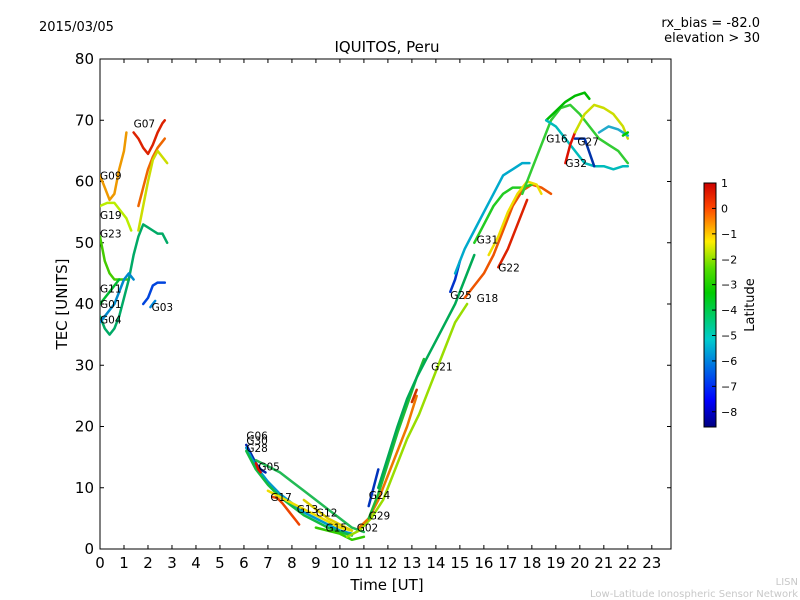 This screenshot has width=800, height=600. What do you see at coordinates (111, 320) in the screenshot?
I see `satellite-label-g04: G04` at bounding box center [111, 320].